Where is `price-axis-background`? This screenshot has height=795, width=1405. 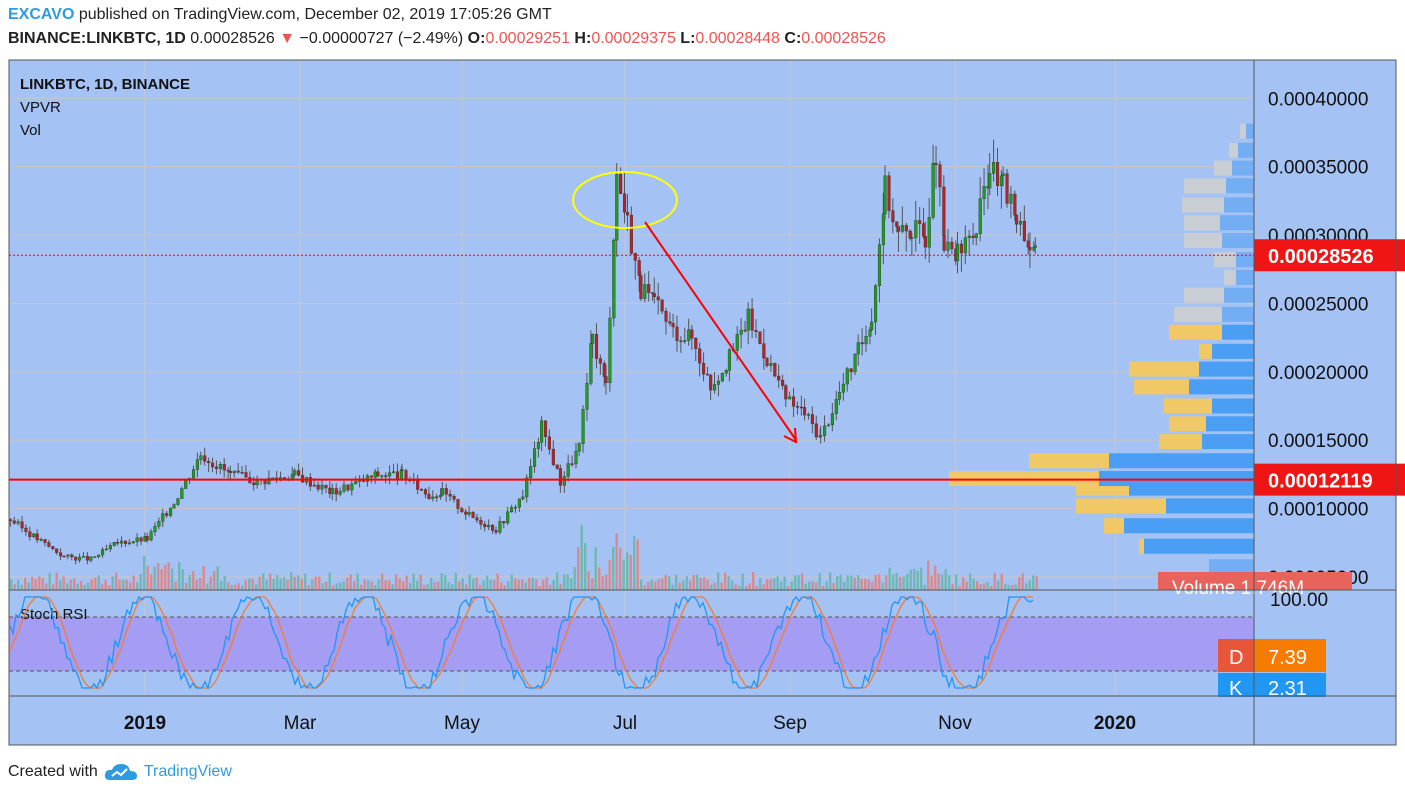 price-axis-background is located at coordinates (1325, 402).